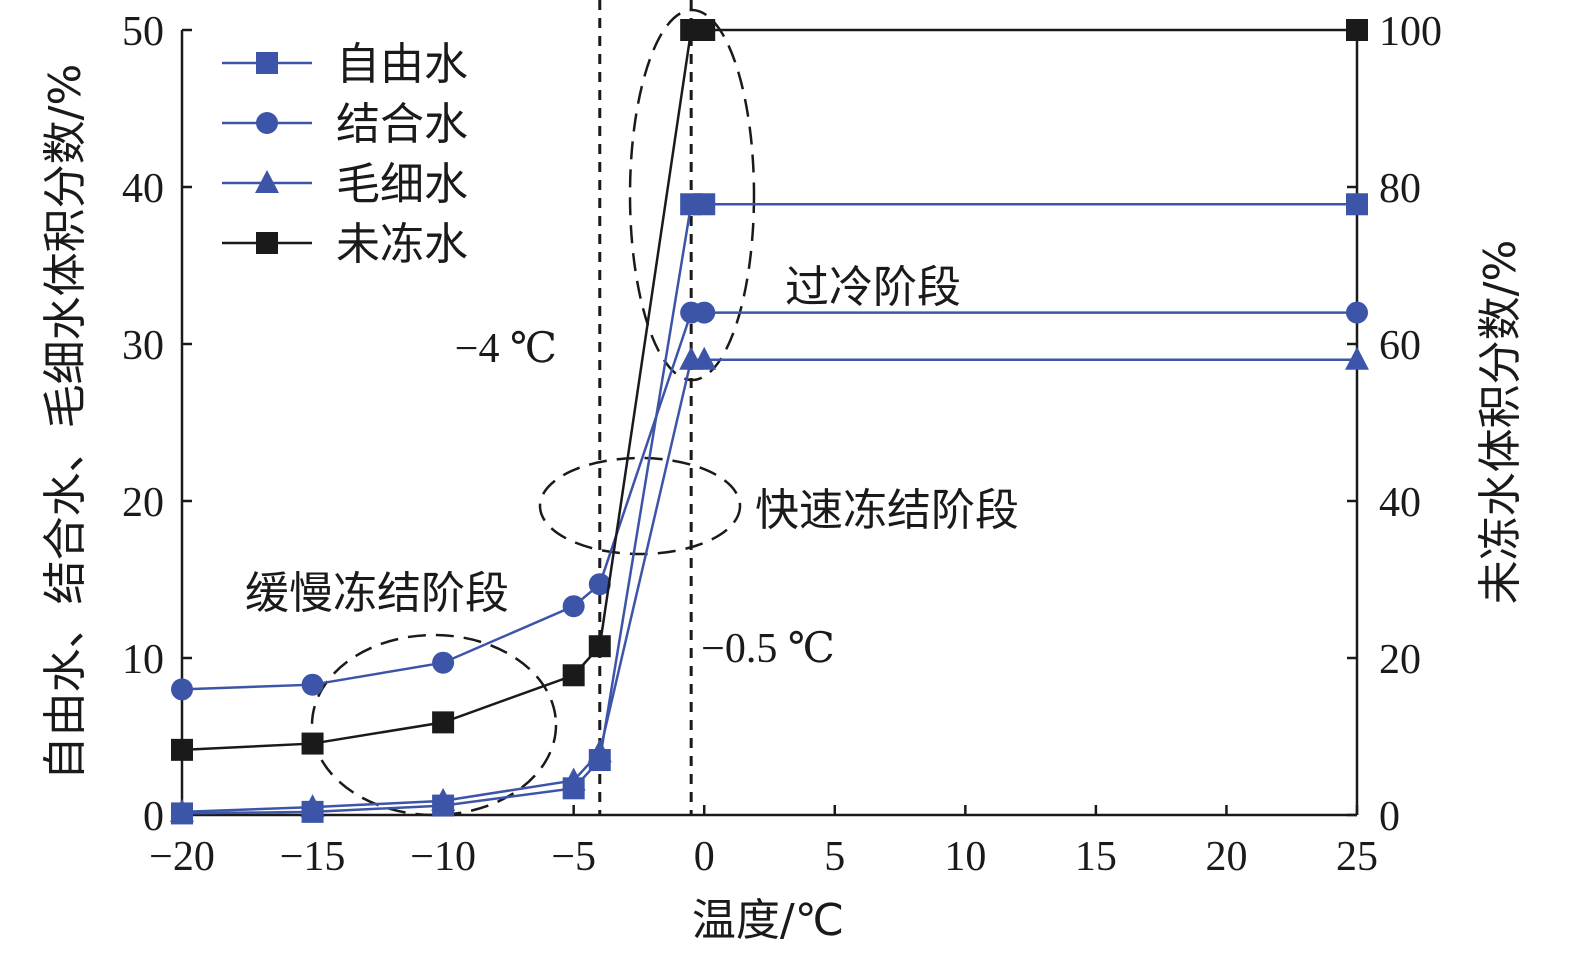 This screenshot has width=1575, height=954. What do you see at coordinates (768, 920) in the screenshot?
I see `x-axis-label: 温度/℃` at bounding box center [768, 920].